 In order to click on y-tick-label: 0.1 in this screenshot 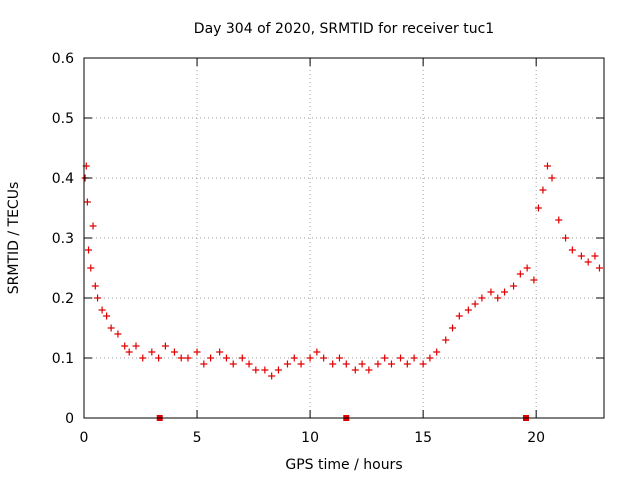, I will do `click(63, 359)`.